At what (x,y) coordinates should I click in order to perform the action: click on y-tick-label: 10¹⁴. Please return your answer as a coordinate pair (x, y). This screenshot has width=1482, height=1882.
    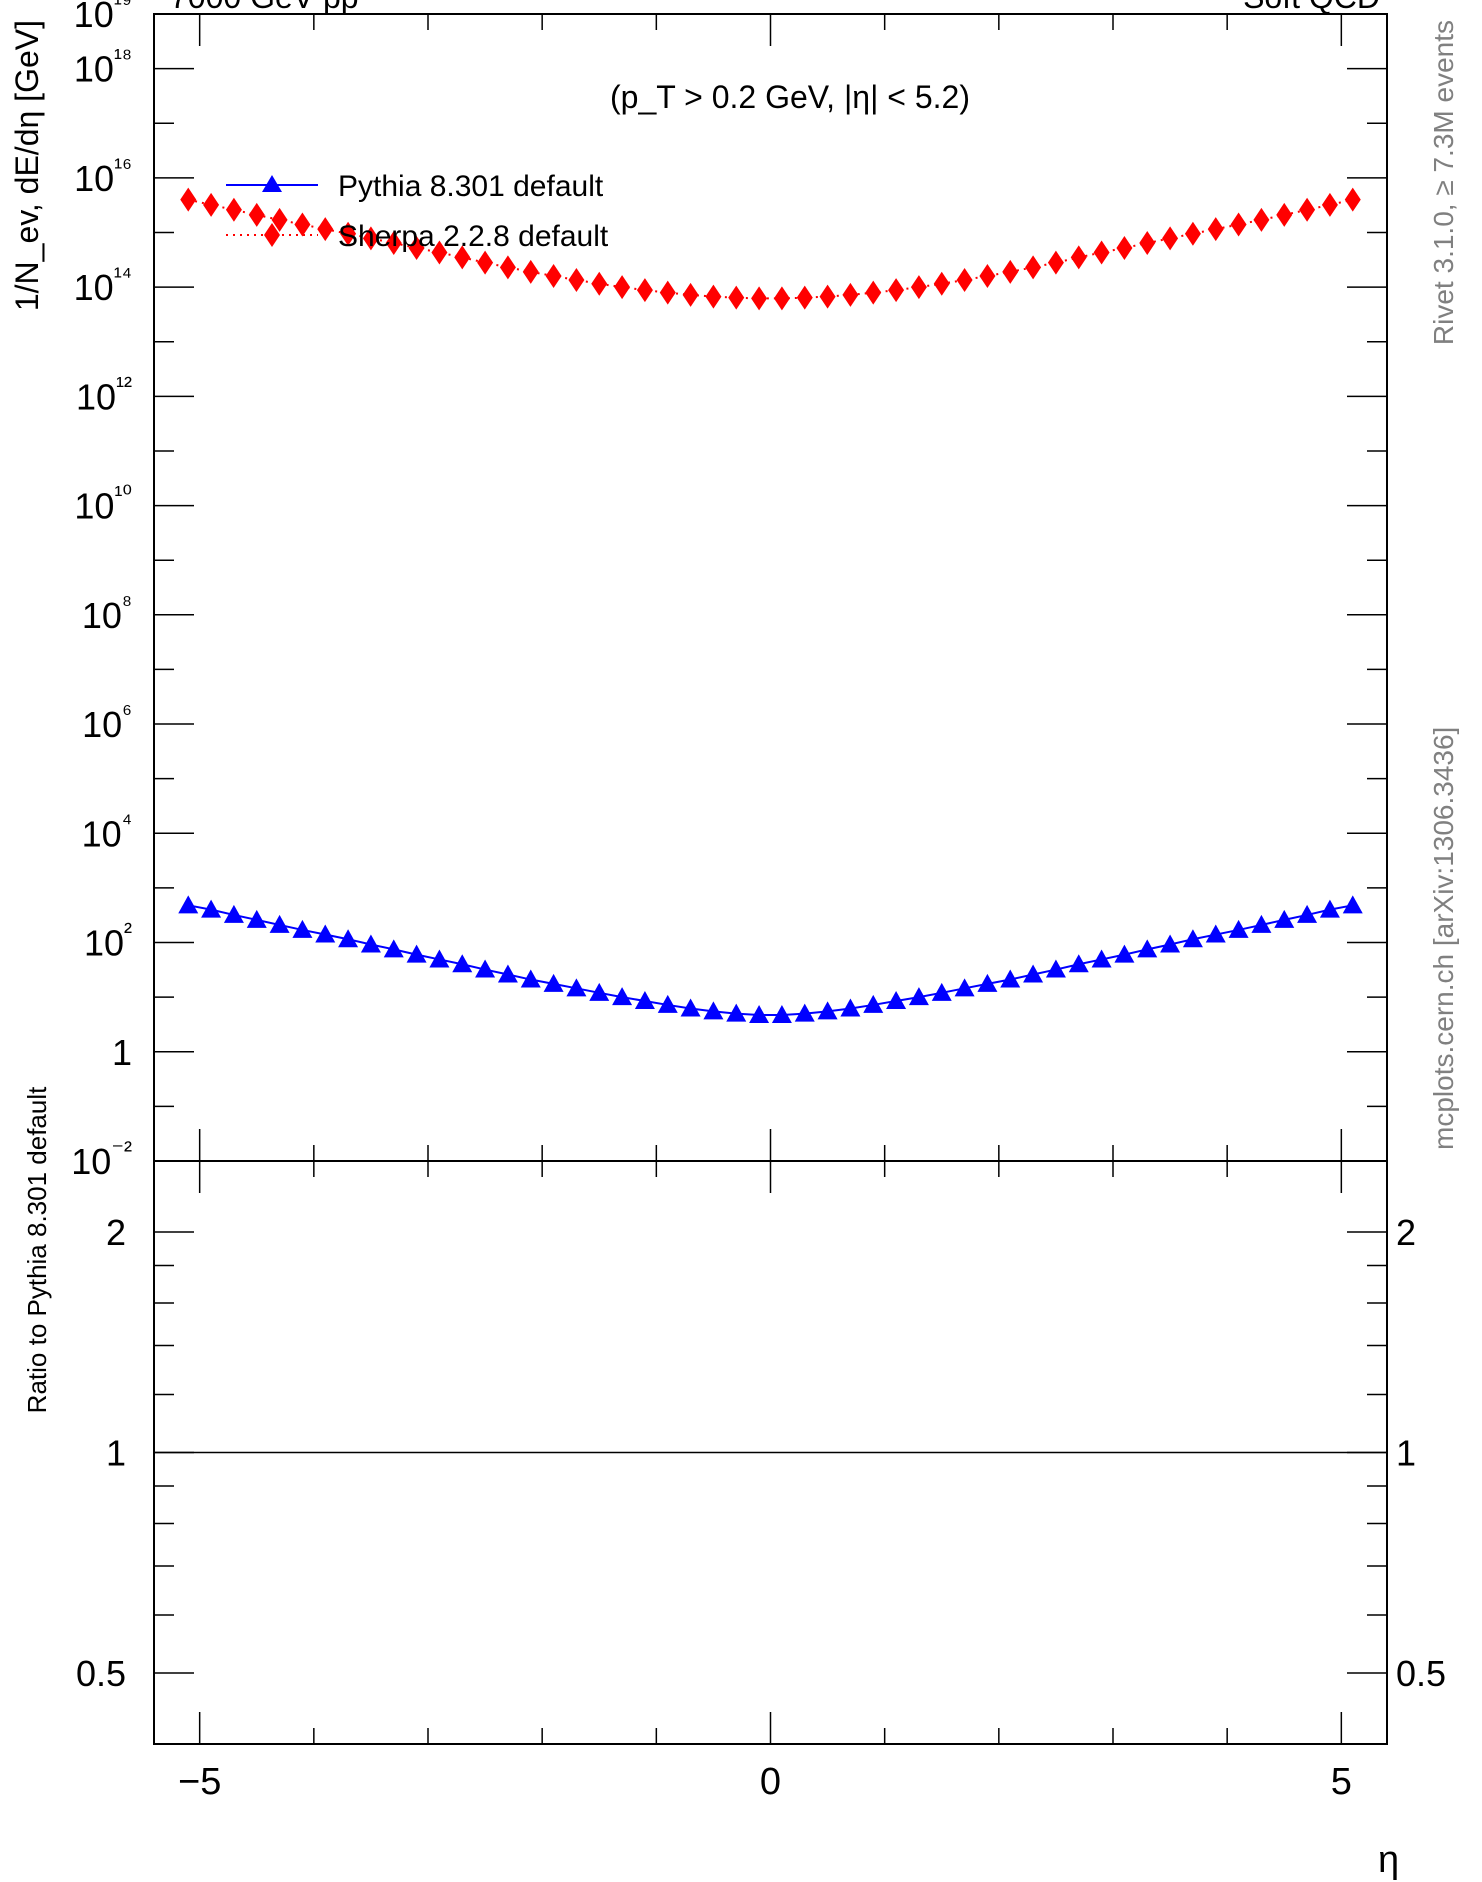
    Looking at the image, I should click on (103, 285).